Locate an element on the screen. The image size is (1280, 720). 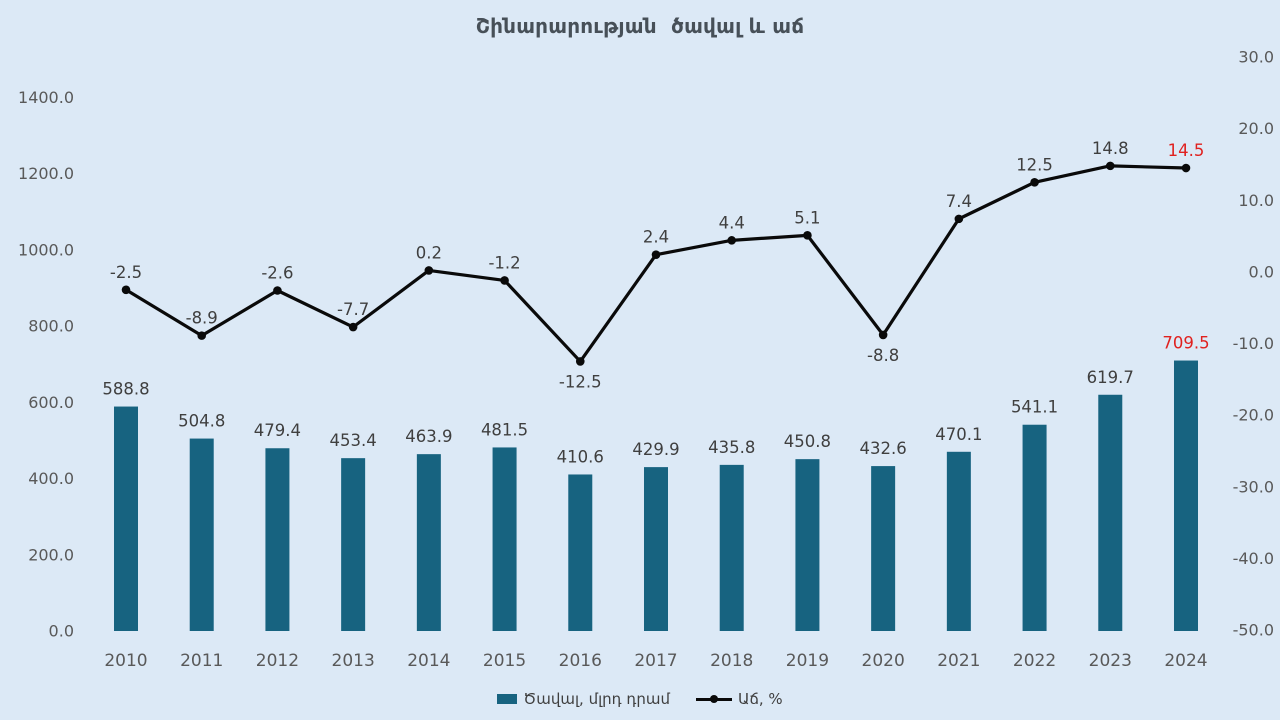
legend-item-volume: Ծավալ, մլրդ դրամ is located at coordinates (583, 699).